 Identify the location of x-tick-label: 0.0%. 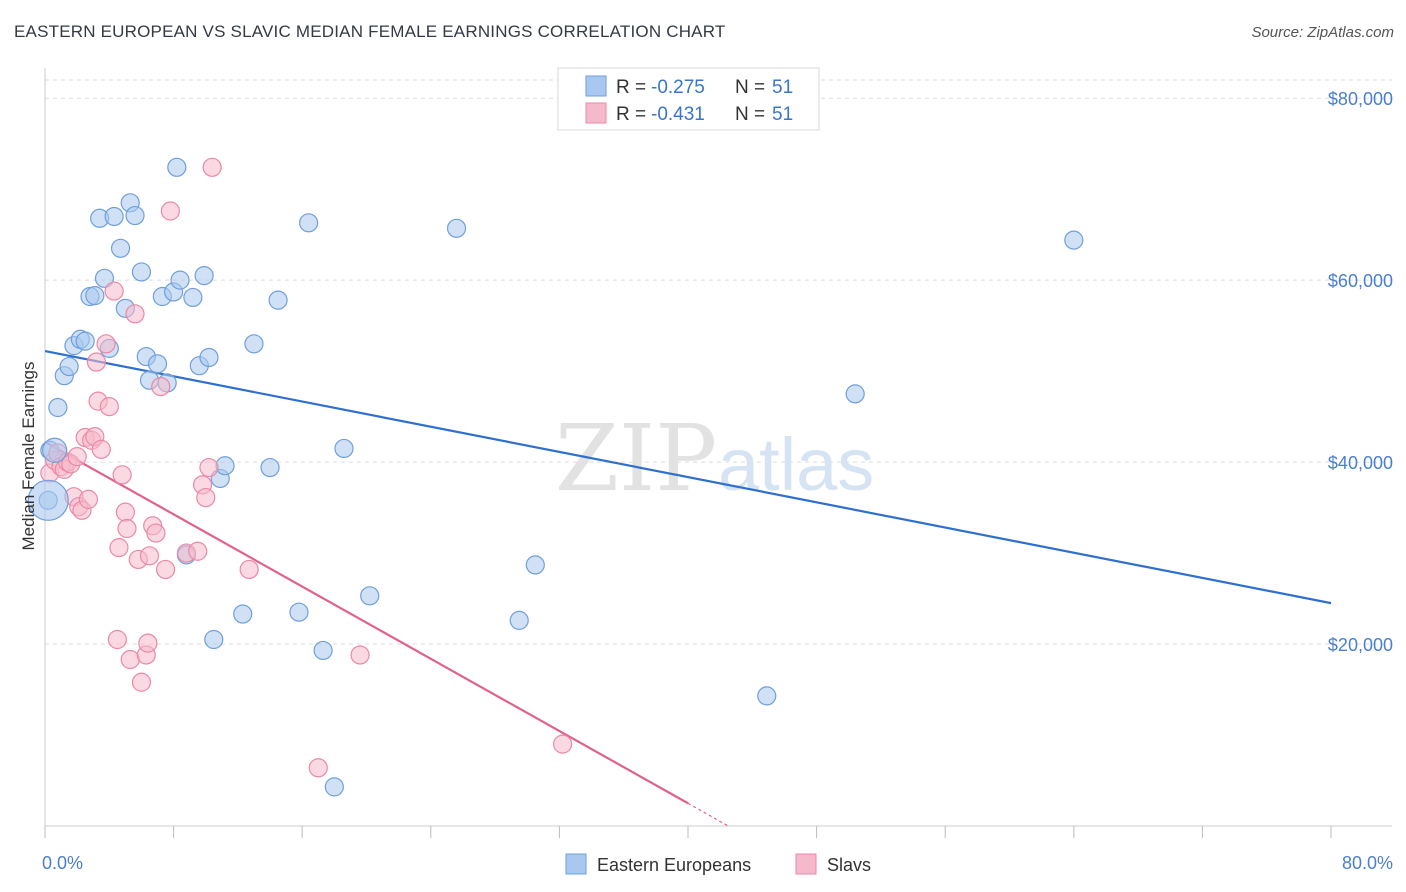
(62, 863).